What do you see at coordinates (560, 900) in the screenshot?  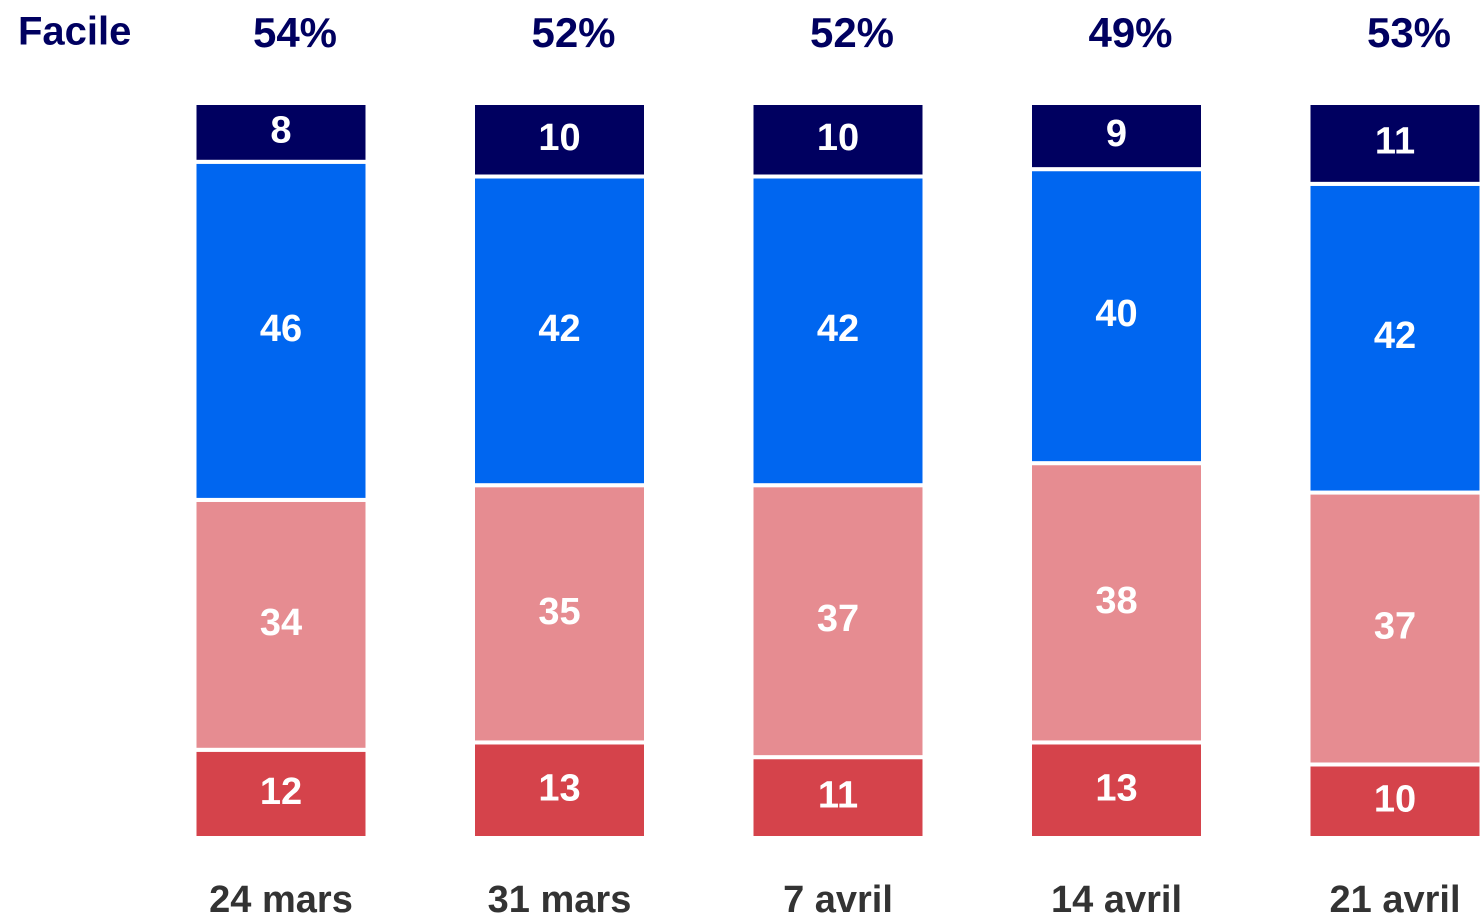 I see `x-tick-label: 31 mars` at bounding box center [560, 900].